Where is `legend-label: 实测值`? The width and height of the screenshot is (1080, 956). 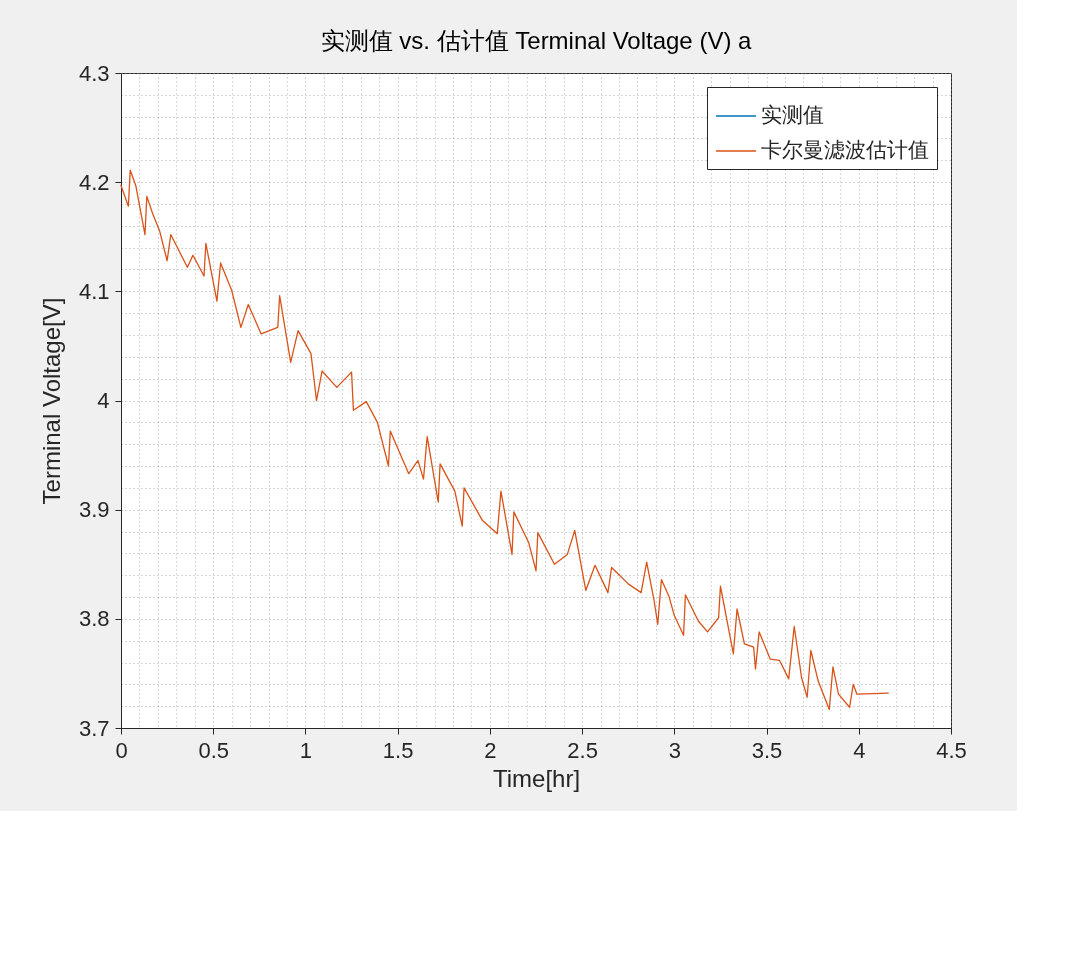 legend-label: 实测值 is located at coordinates (792, 115).